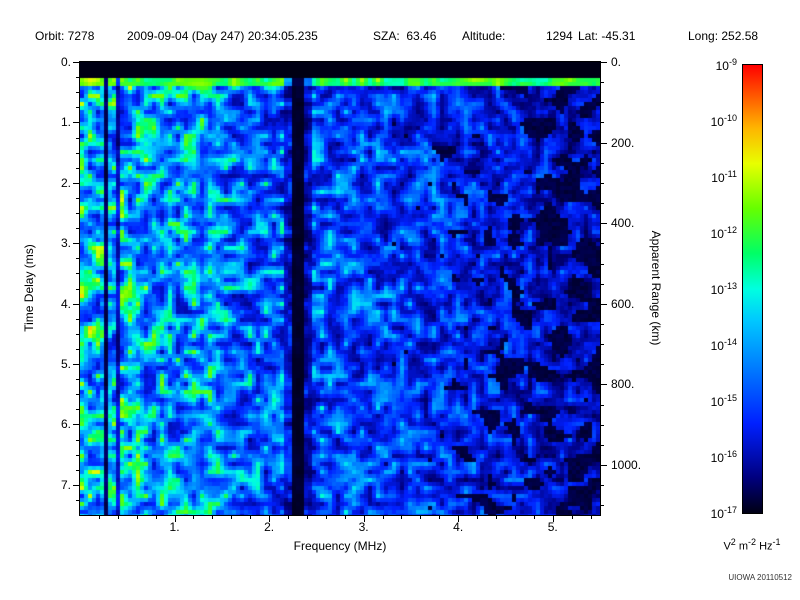 Image resolution: width=800 pixels, height=600 pixels. Describe the element at coordinates (623, 142) in the screenshot. I see `y2-tick-label: 200.` at that location.